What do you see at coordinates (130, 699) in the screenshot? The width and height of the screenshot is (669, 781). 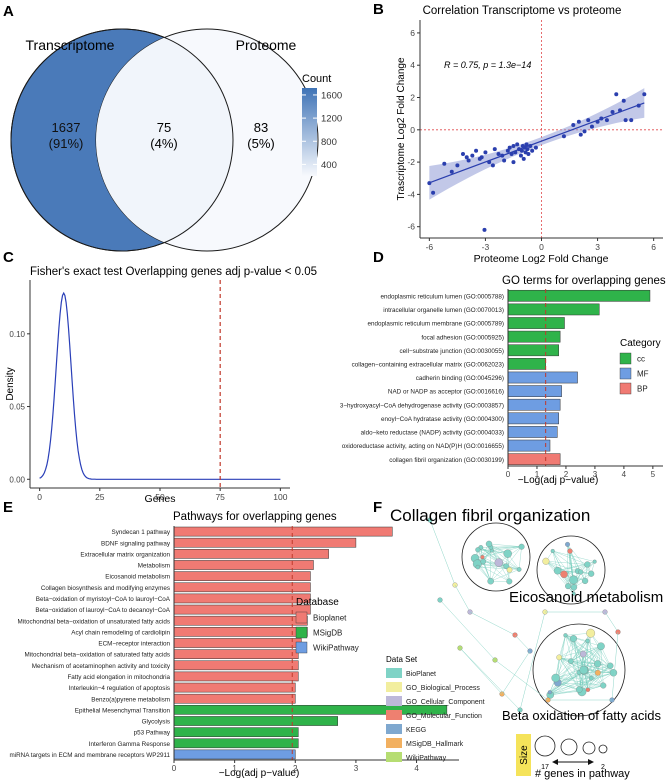 I see `pathway-bar-label: Benzo(a)pyrene metabolism` at bounding box center [130, 699].